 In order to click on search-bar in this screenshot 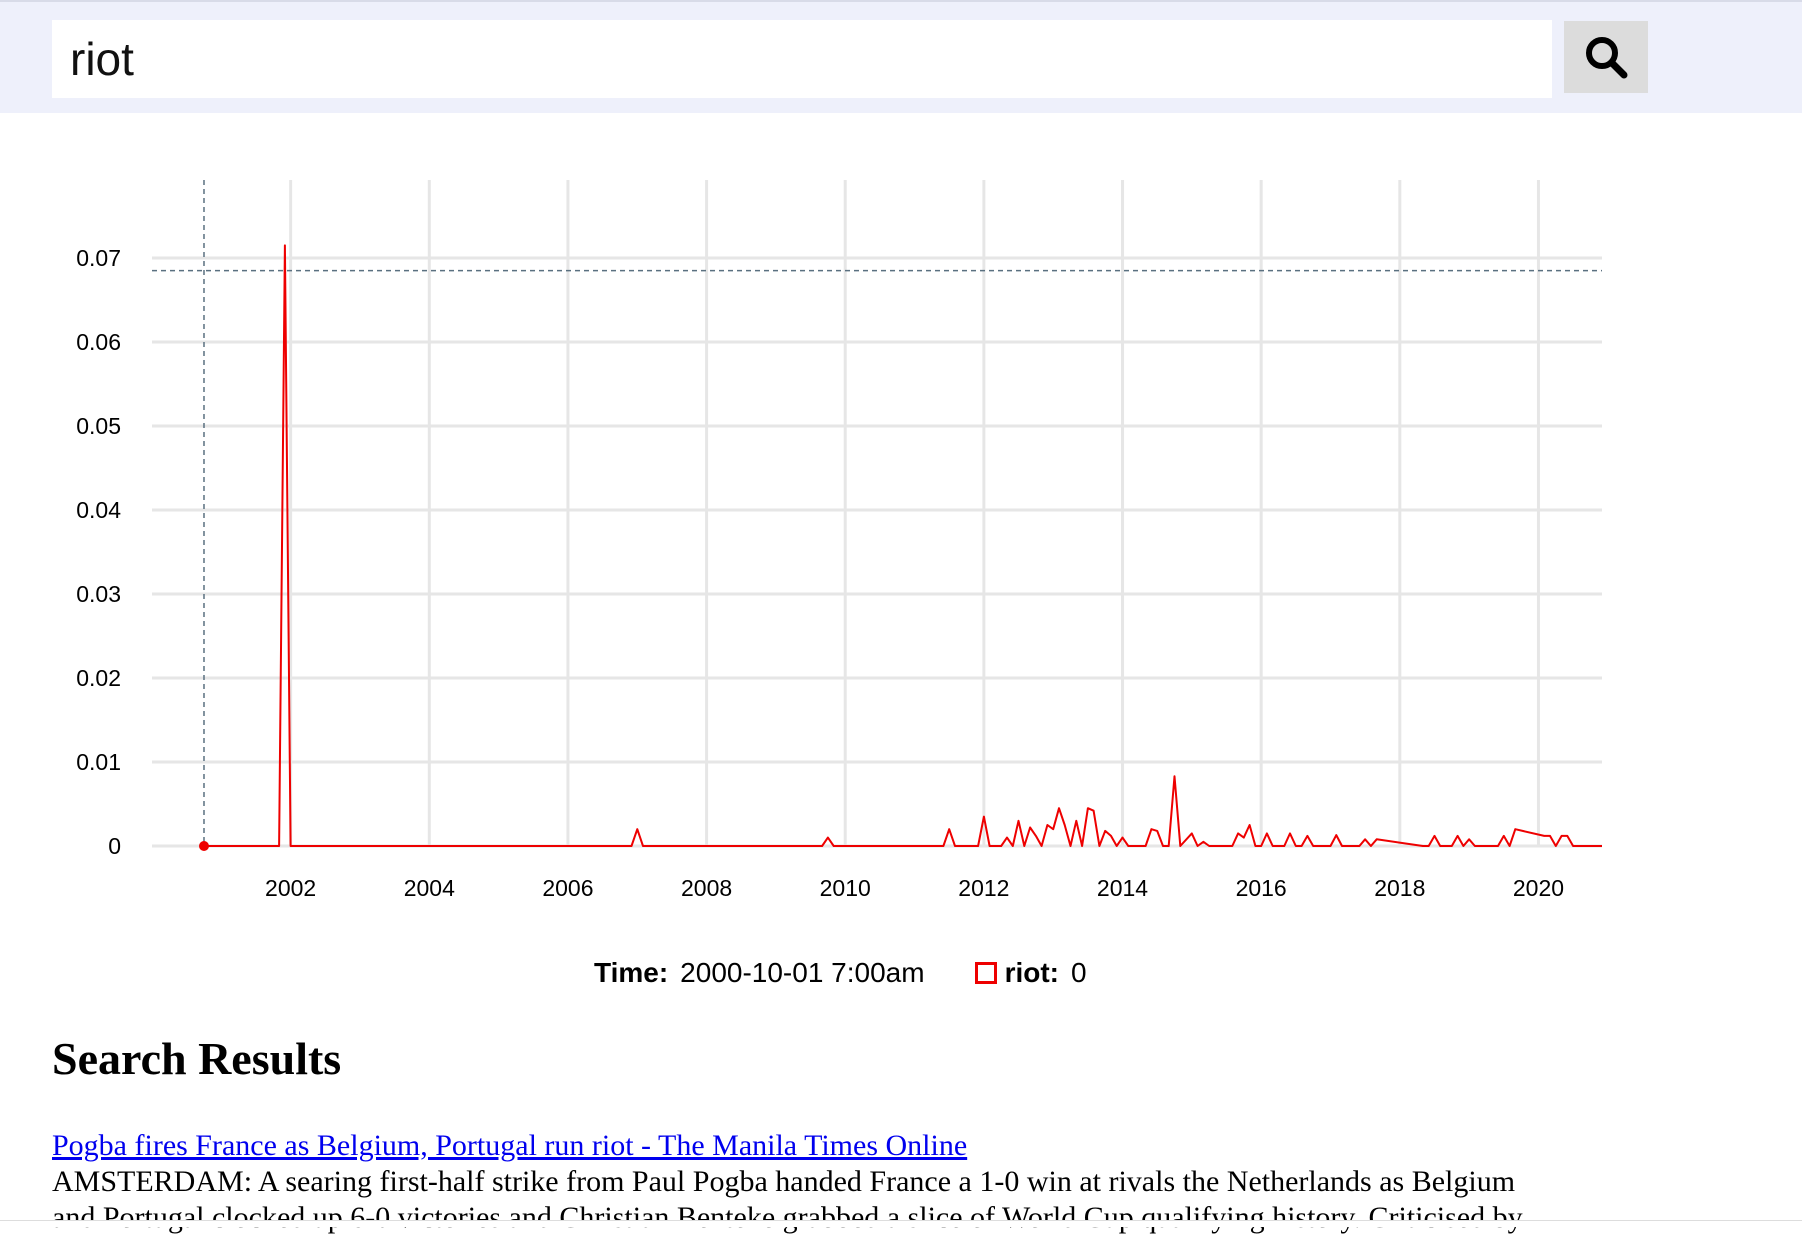, I will do `click(901, 56)`.